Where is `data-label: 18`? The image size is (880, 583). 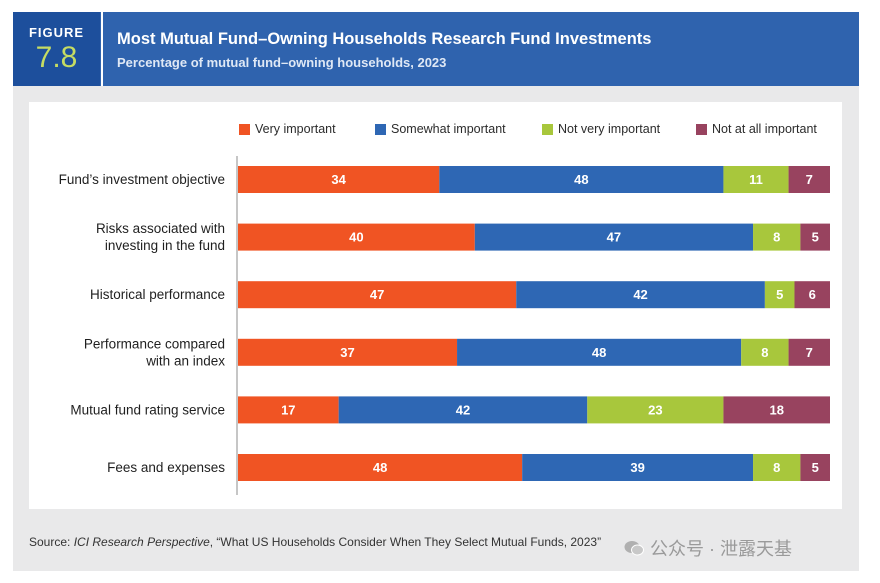
data-label: 18 is located at coordinates (776, 409).